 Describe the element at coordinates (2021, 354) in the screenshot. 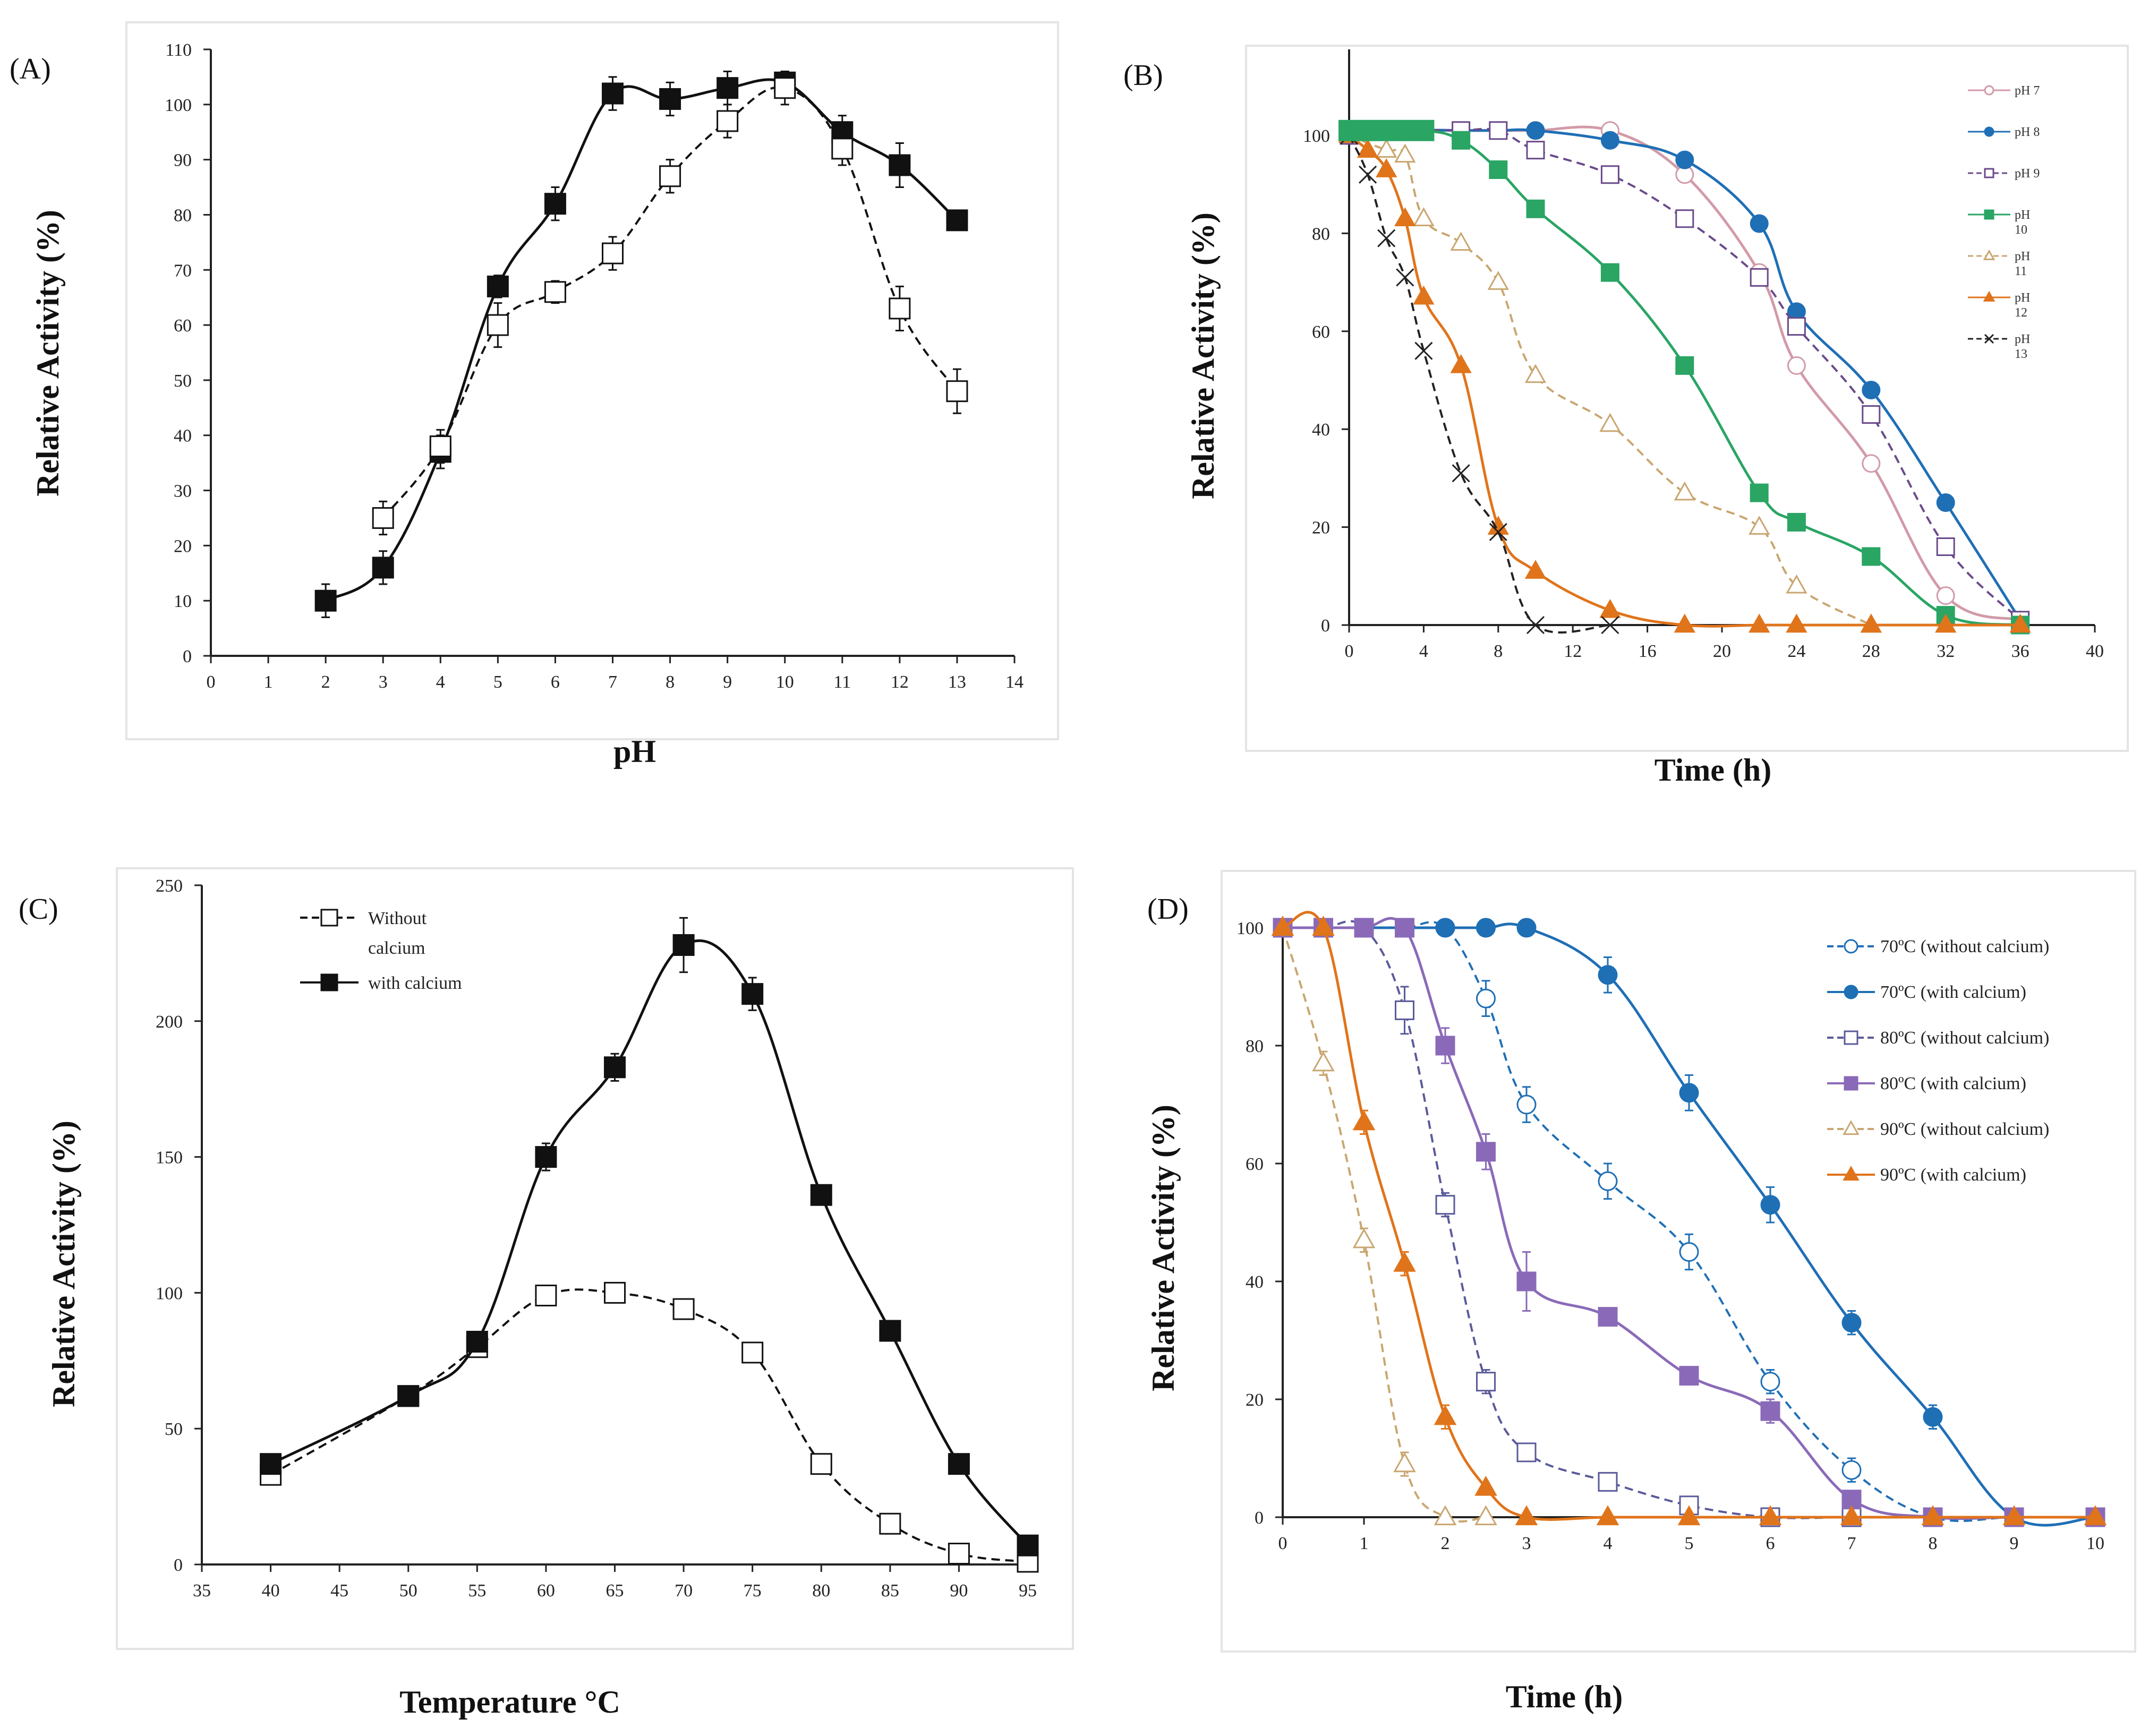

I see `panel-b-legend-ph-13-label: 13` at that location.